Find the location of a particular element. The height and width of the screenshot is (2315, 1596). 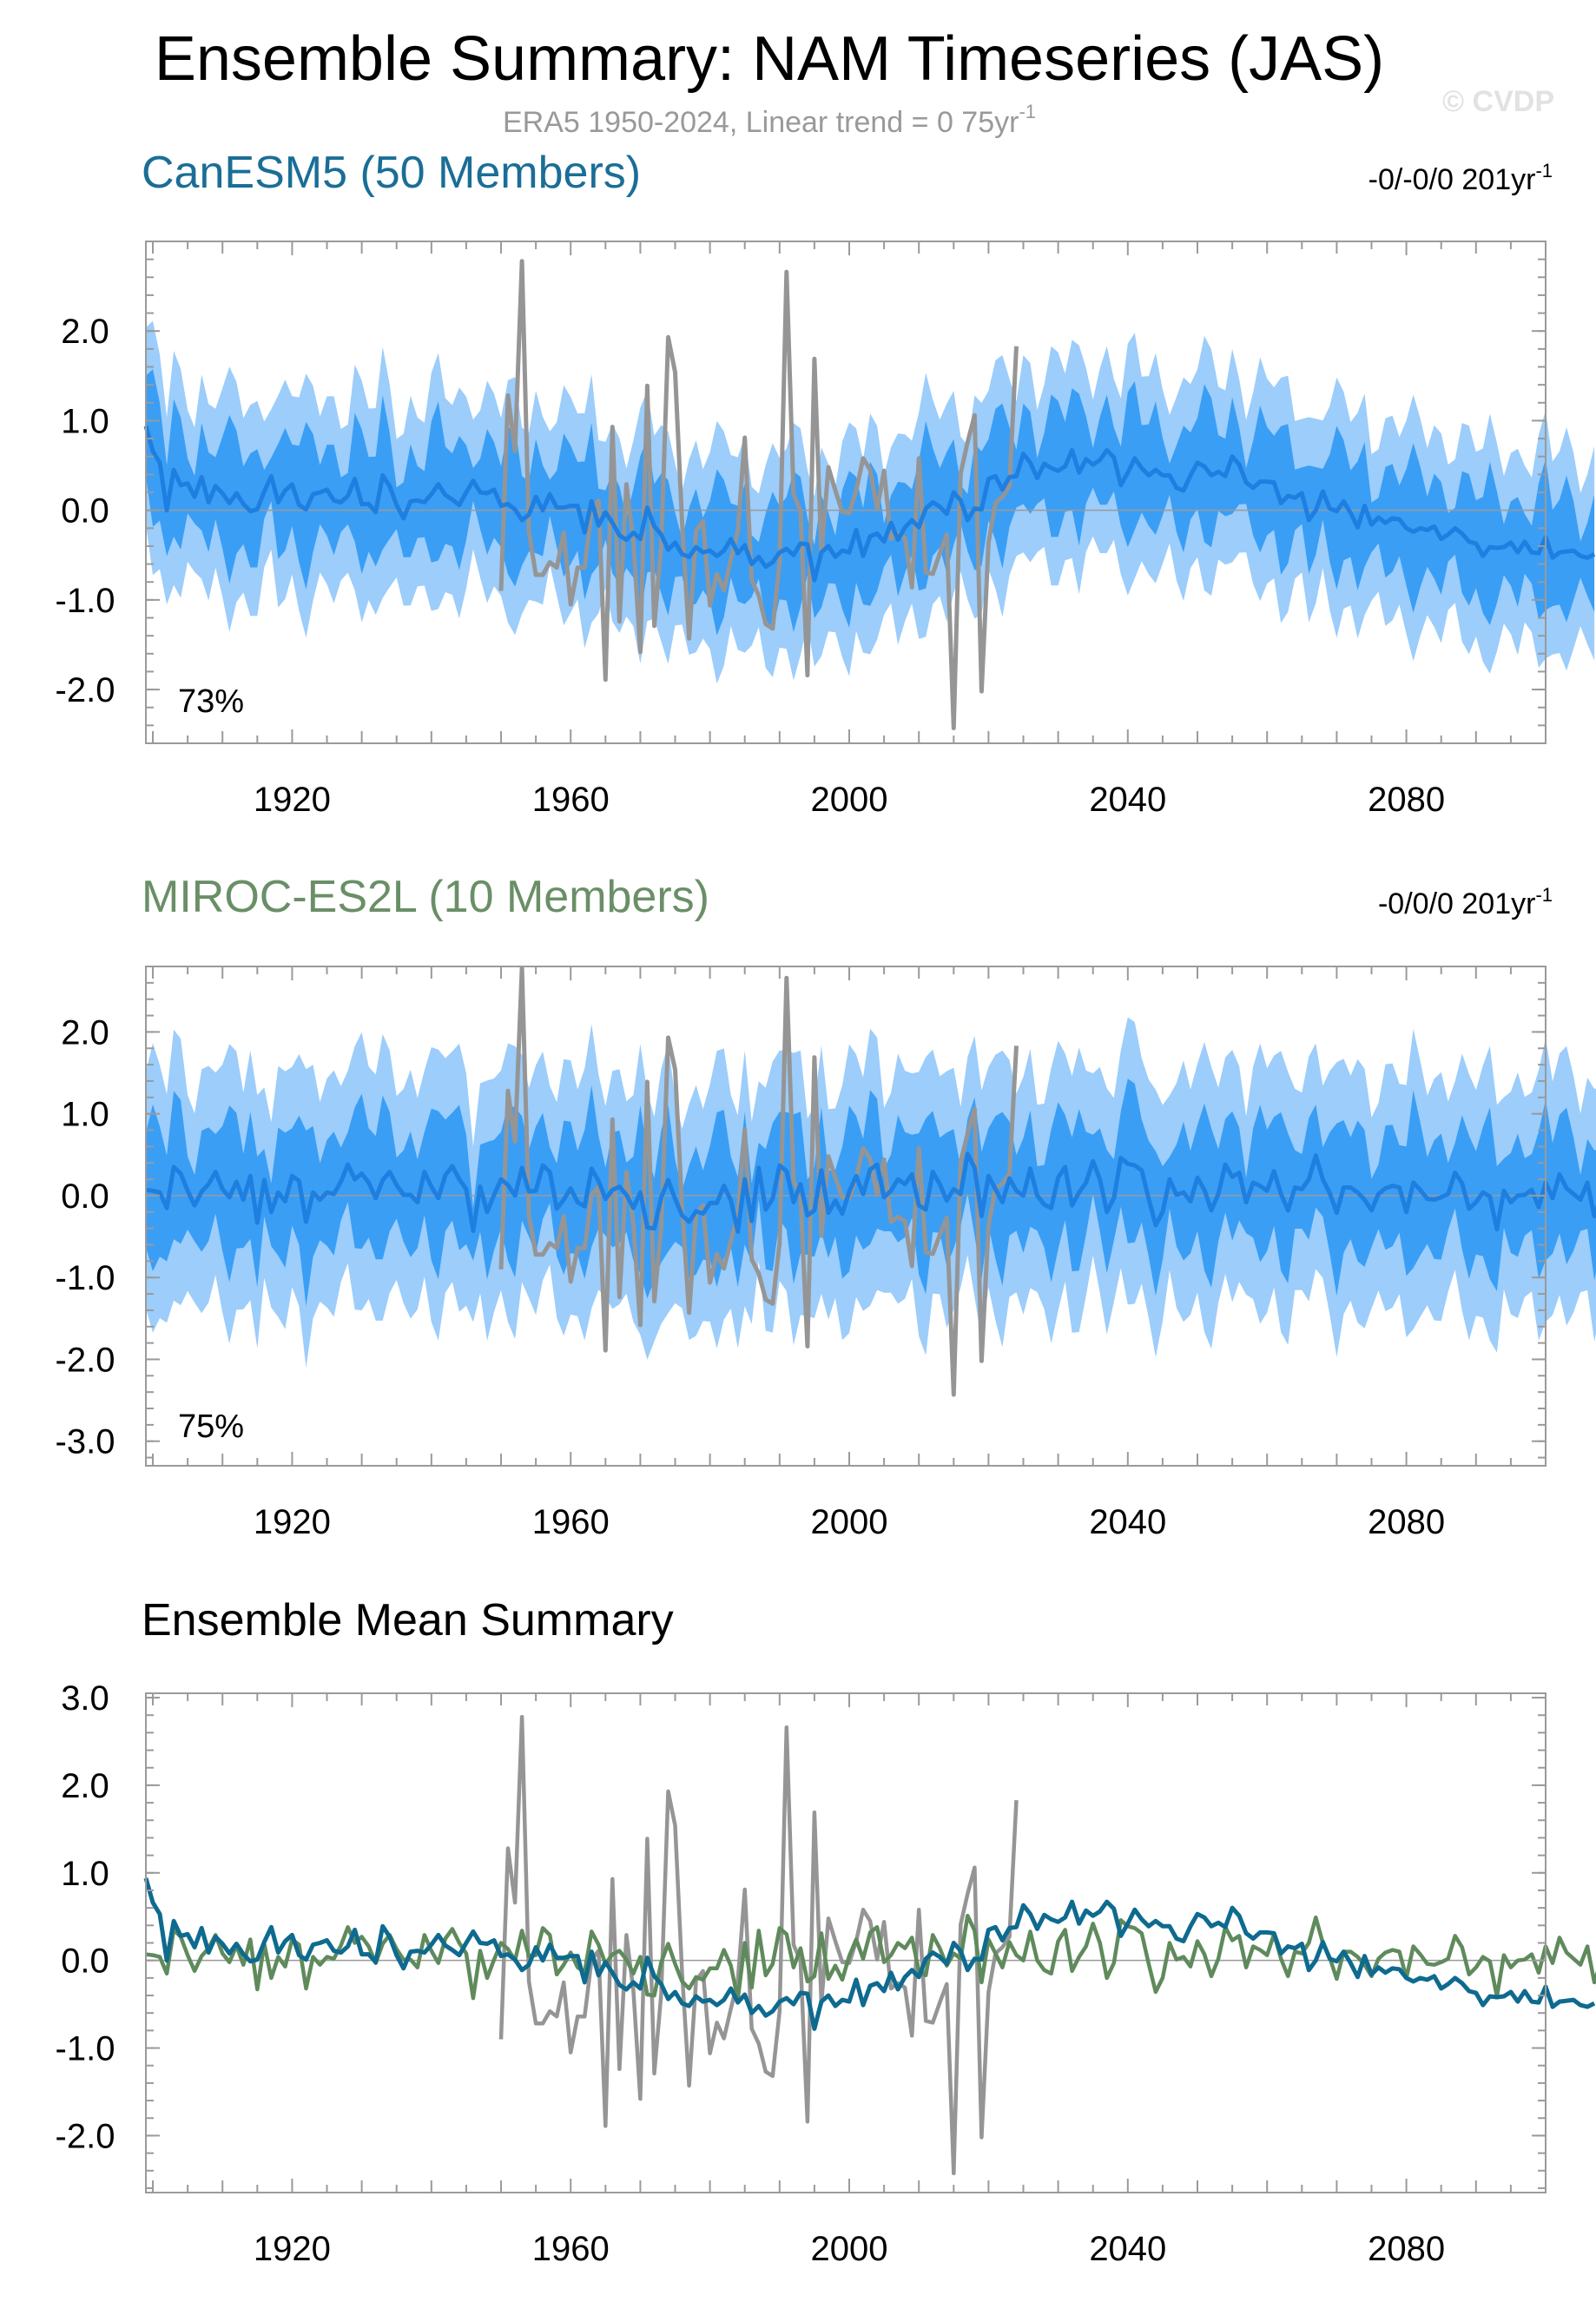

panel:0-ytick-label: 2.0 is located at coordinates (85, 332).